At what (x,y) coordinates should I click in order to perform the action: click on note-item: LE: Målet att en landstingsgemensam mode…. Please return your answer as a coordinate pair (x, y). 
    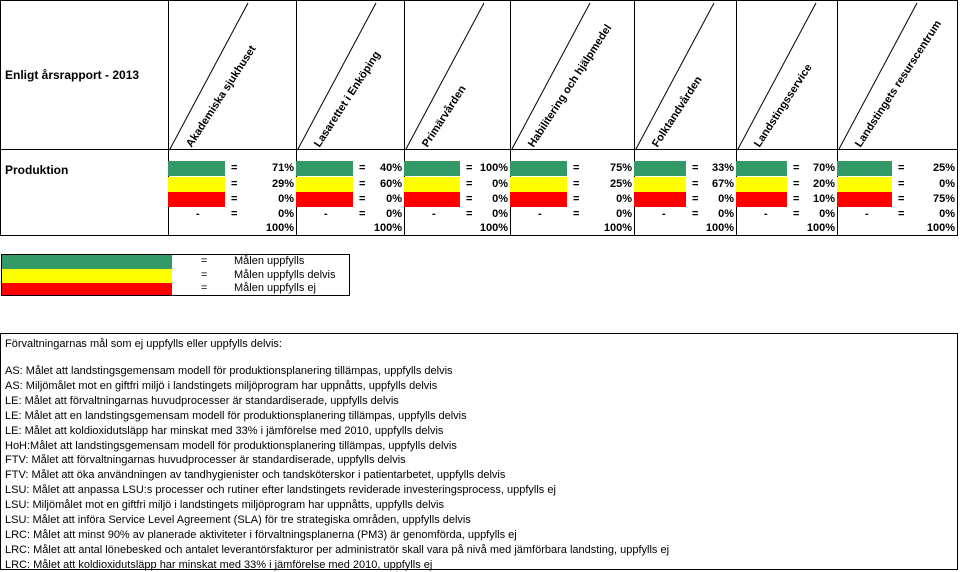
    Looking at the image, I should click on (236, 415).